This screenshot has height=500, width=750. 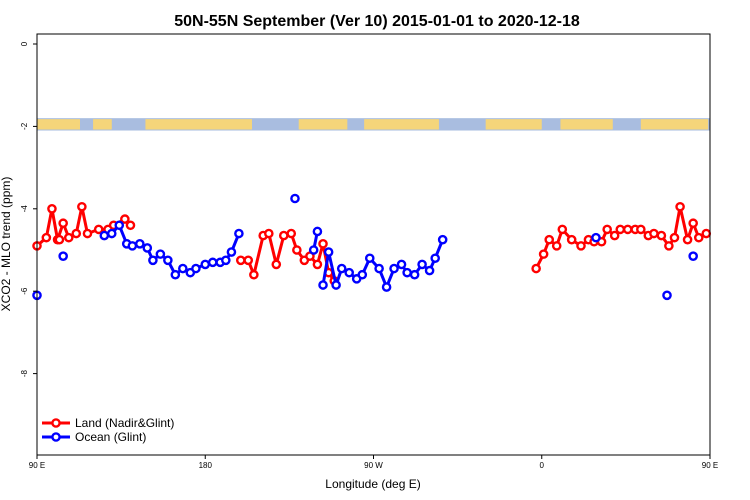 What do you see at coordinates (37, 465) in the screenshot?
I see `x-tick-label-0: 90 E` at bounding box center [37, 465].